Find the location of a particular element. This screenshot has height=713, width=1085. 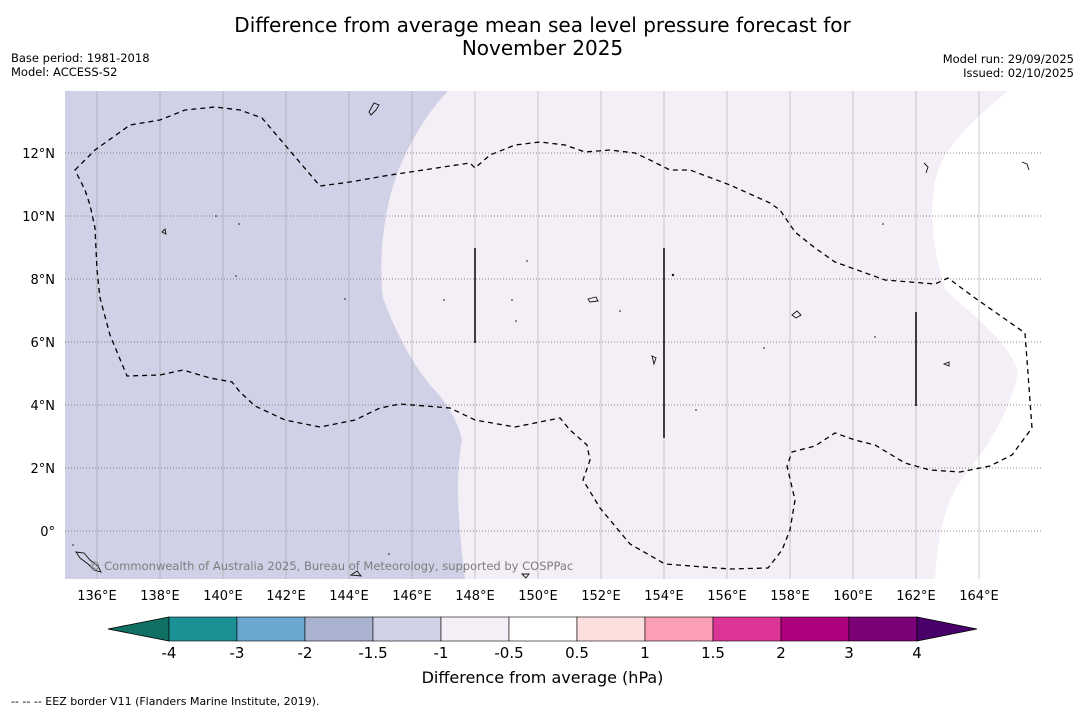

meta-left: Base period: 1981-2018 Model: ACCESS-S2 is located at coordinates (80, 65).